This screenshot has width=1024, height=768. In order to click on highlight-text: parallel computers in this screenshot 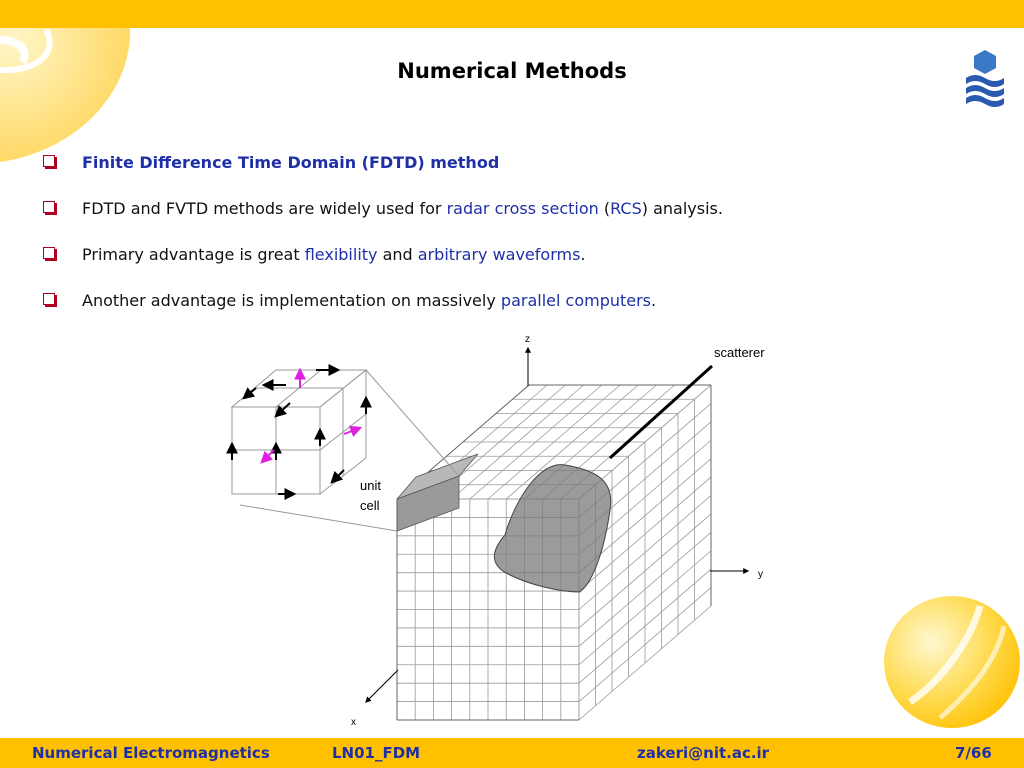, I will do `click(576, 300)`.